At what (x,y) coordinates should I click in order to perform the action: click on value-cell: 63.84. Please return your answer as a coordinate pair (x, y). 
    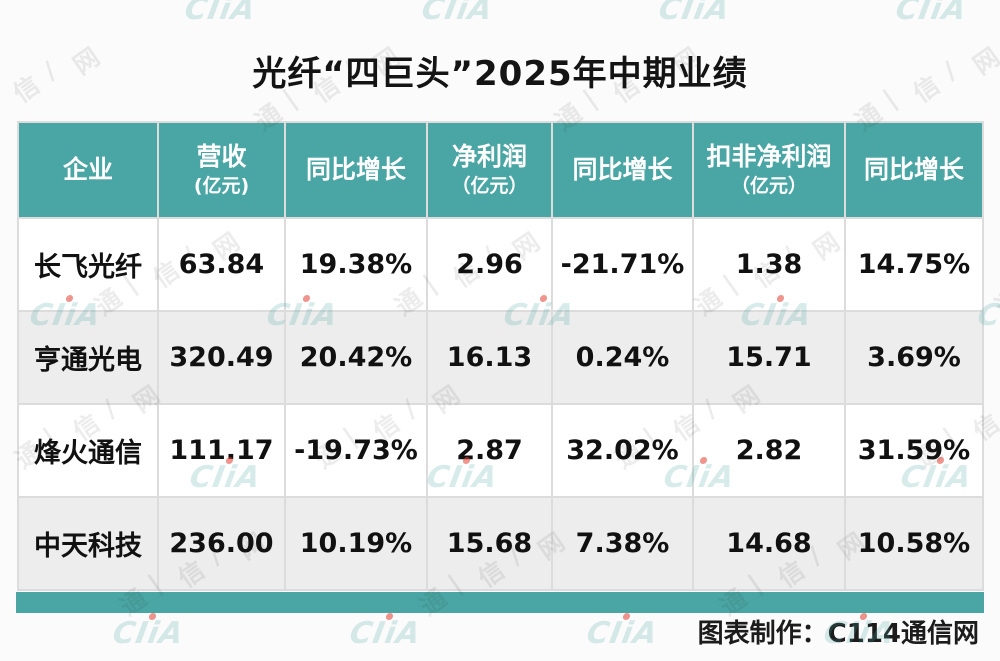
    Looking at the image, I should click on (221, 264).